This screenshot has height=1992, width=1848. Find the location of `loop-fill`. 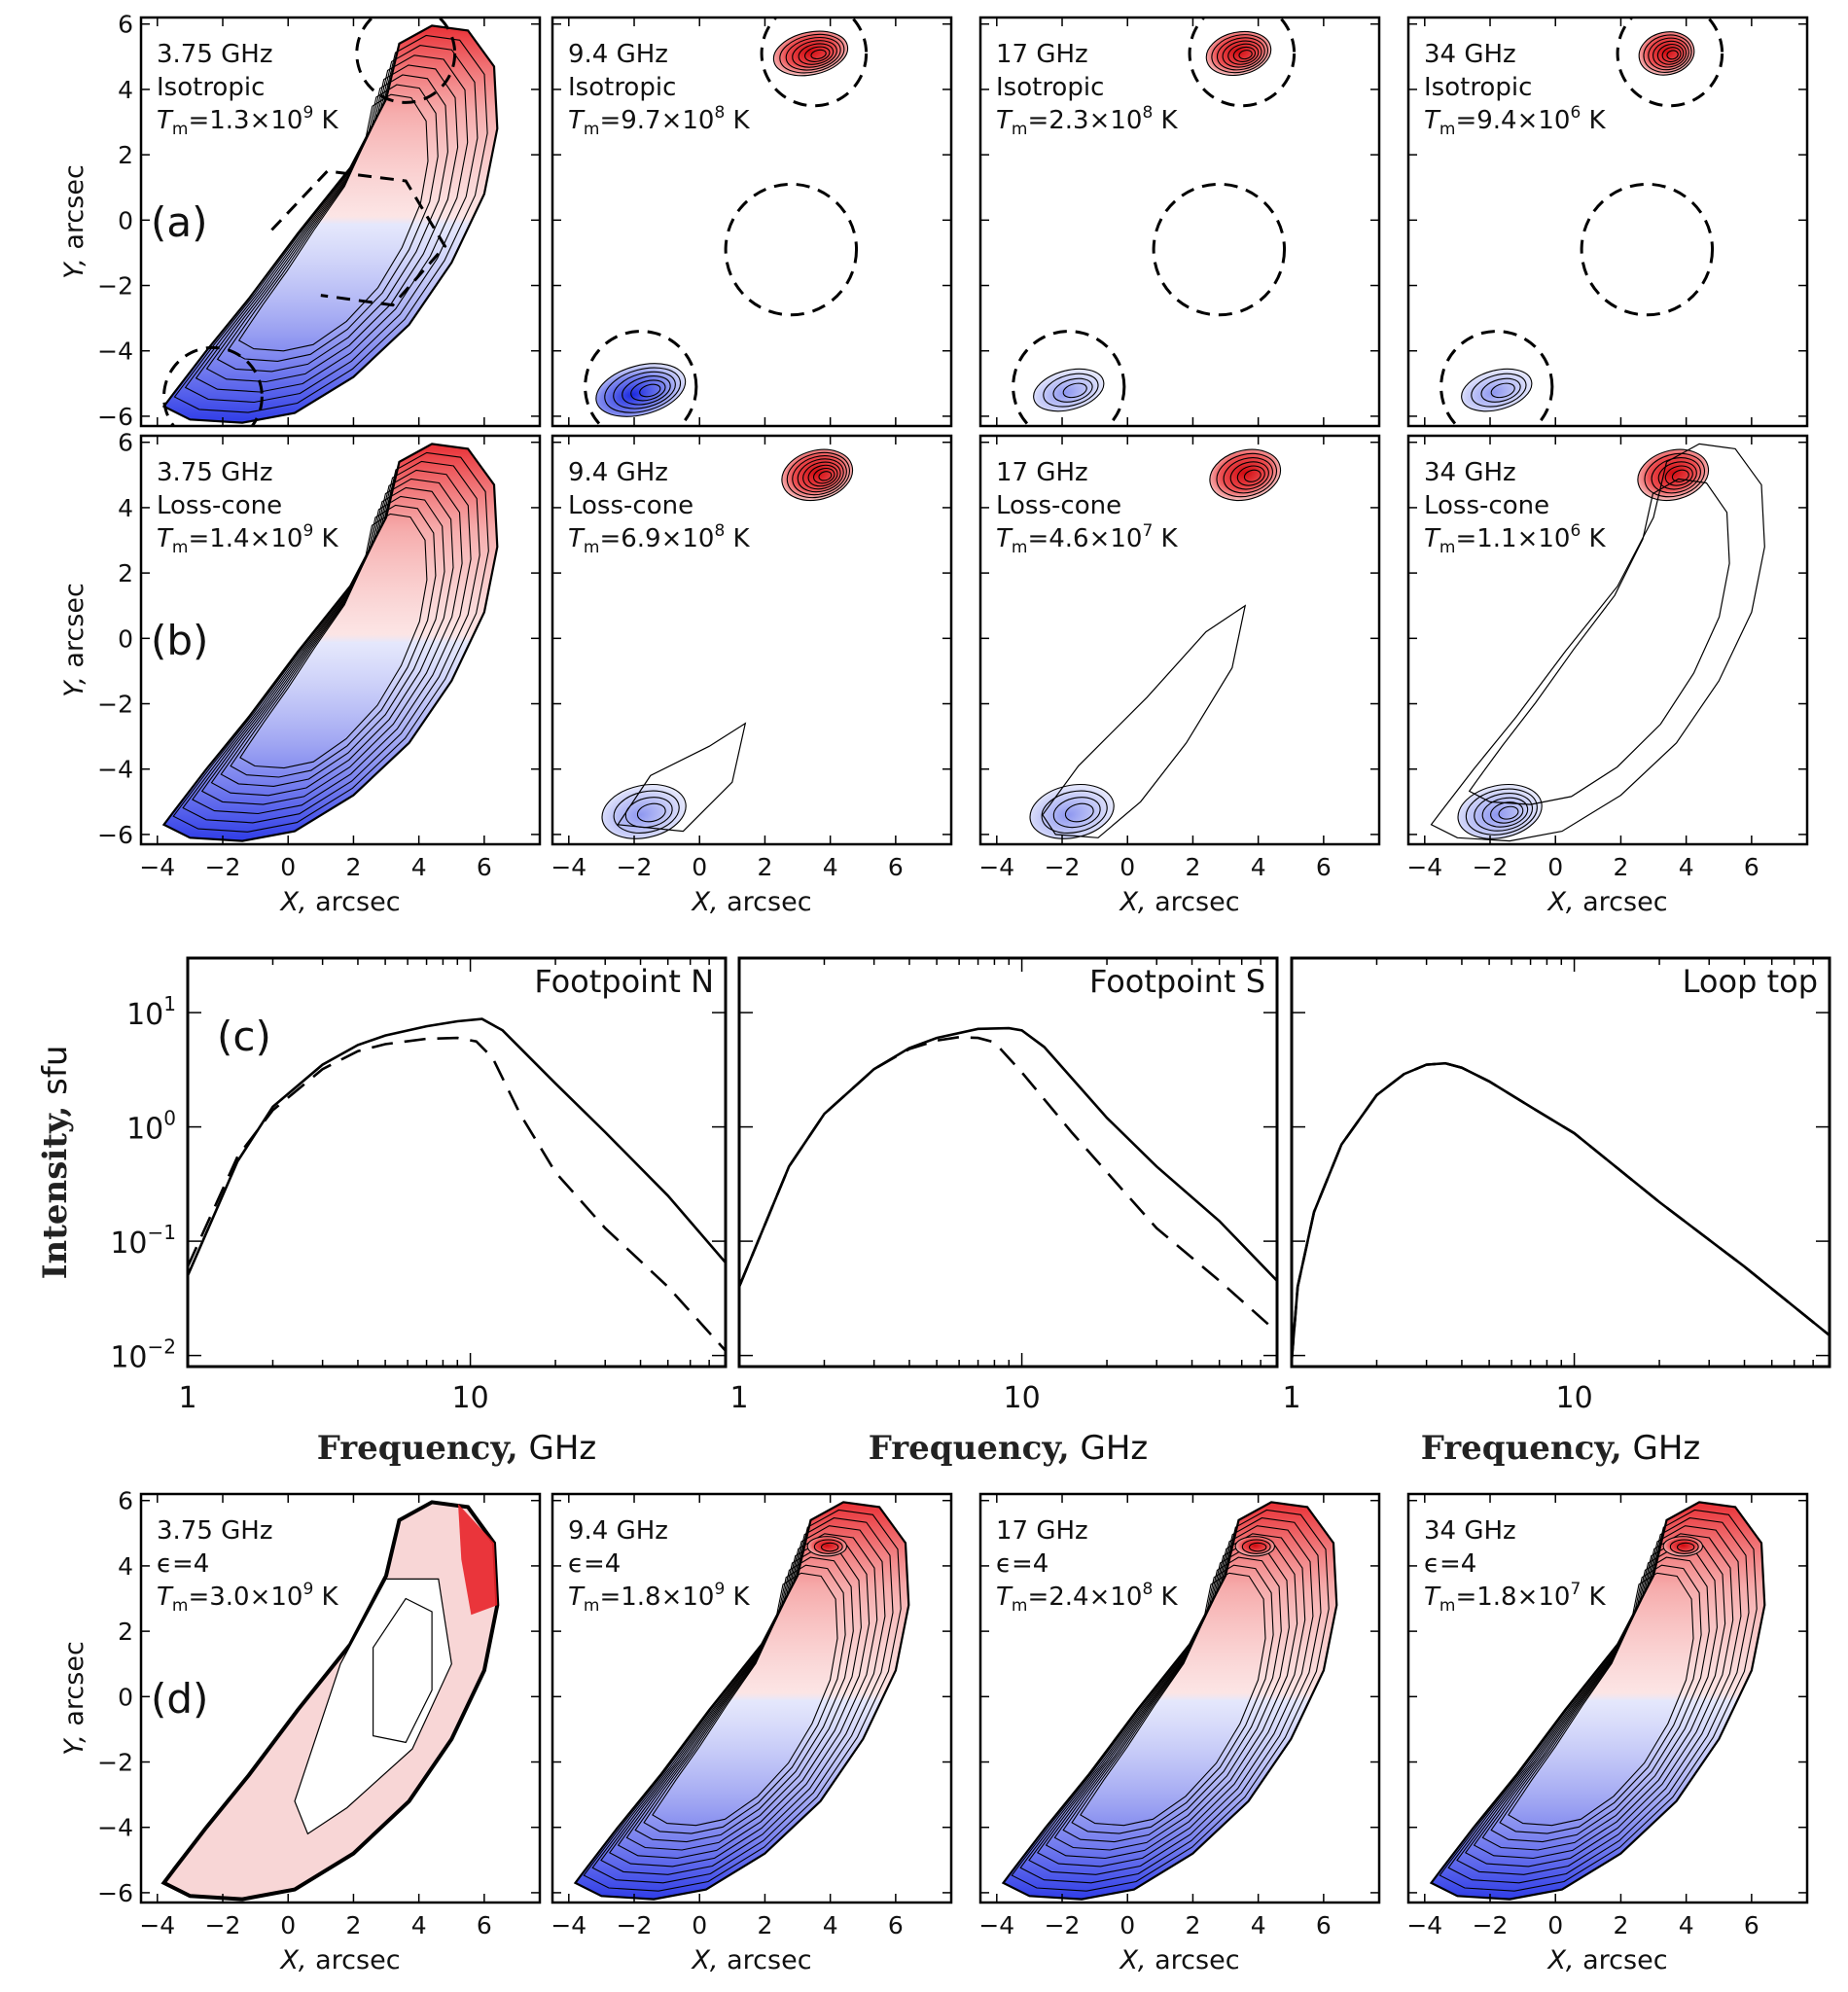

loop-fill is located at coordinates (330, 224).